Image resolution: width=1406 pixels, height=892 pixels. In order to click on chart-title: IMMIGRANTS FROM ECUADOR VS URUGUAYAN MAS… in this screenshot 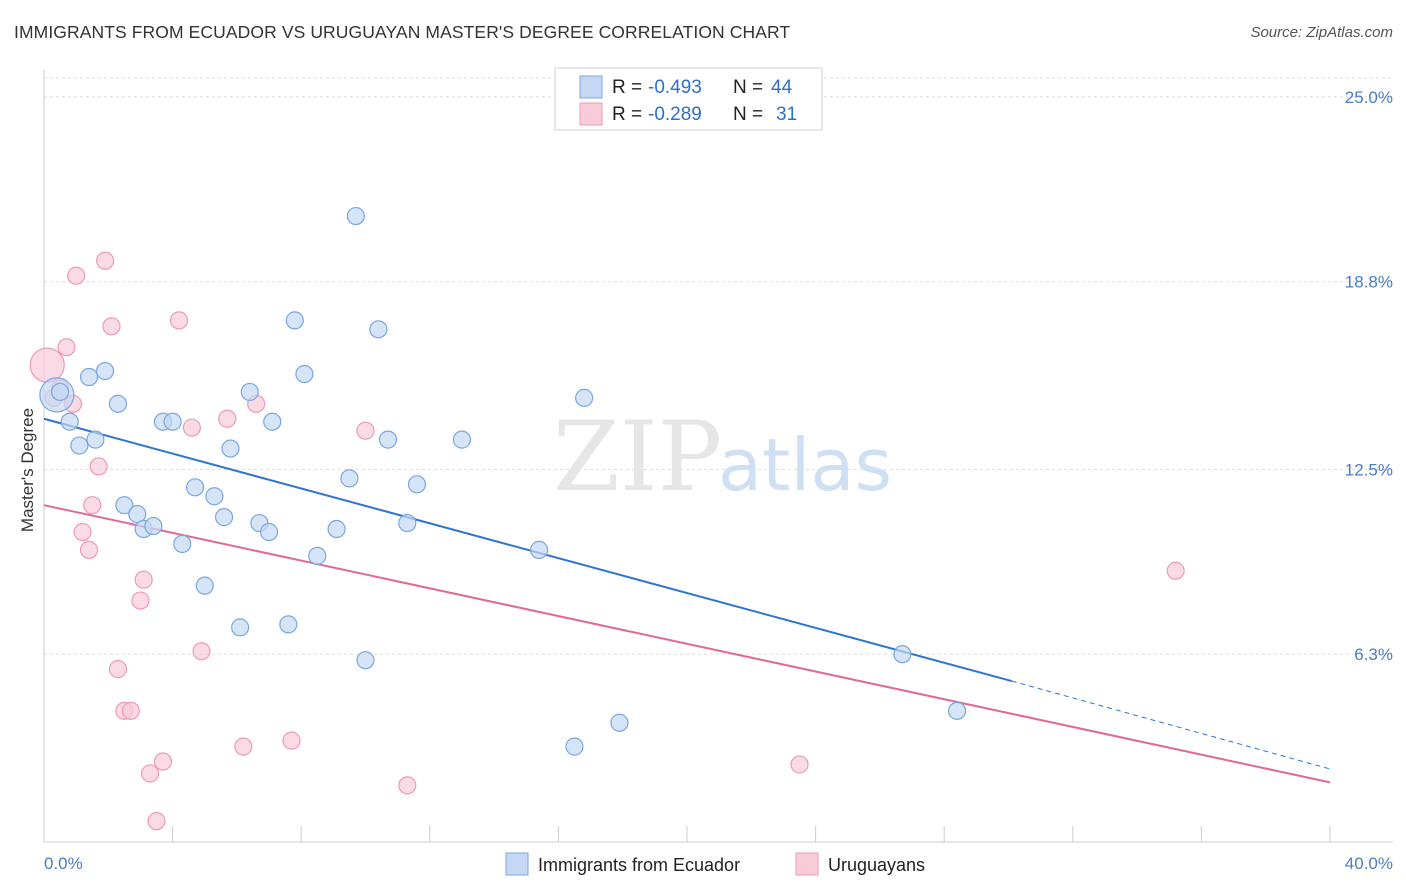, I will do `click(402, 32)`.